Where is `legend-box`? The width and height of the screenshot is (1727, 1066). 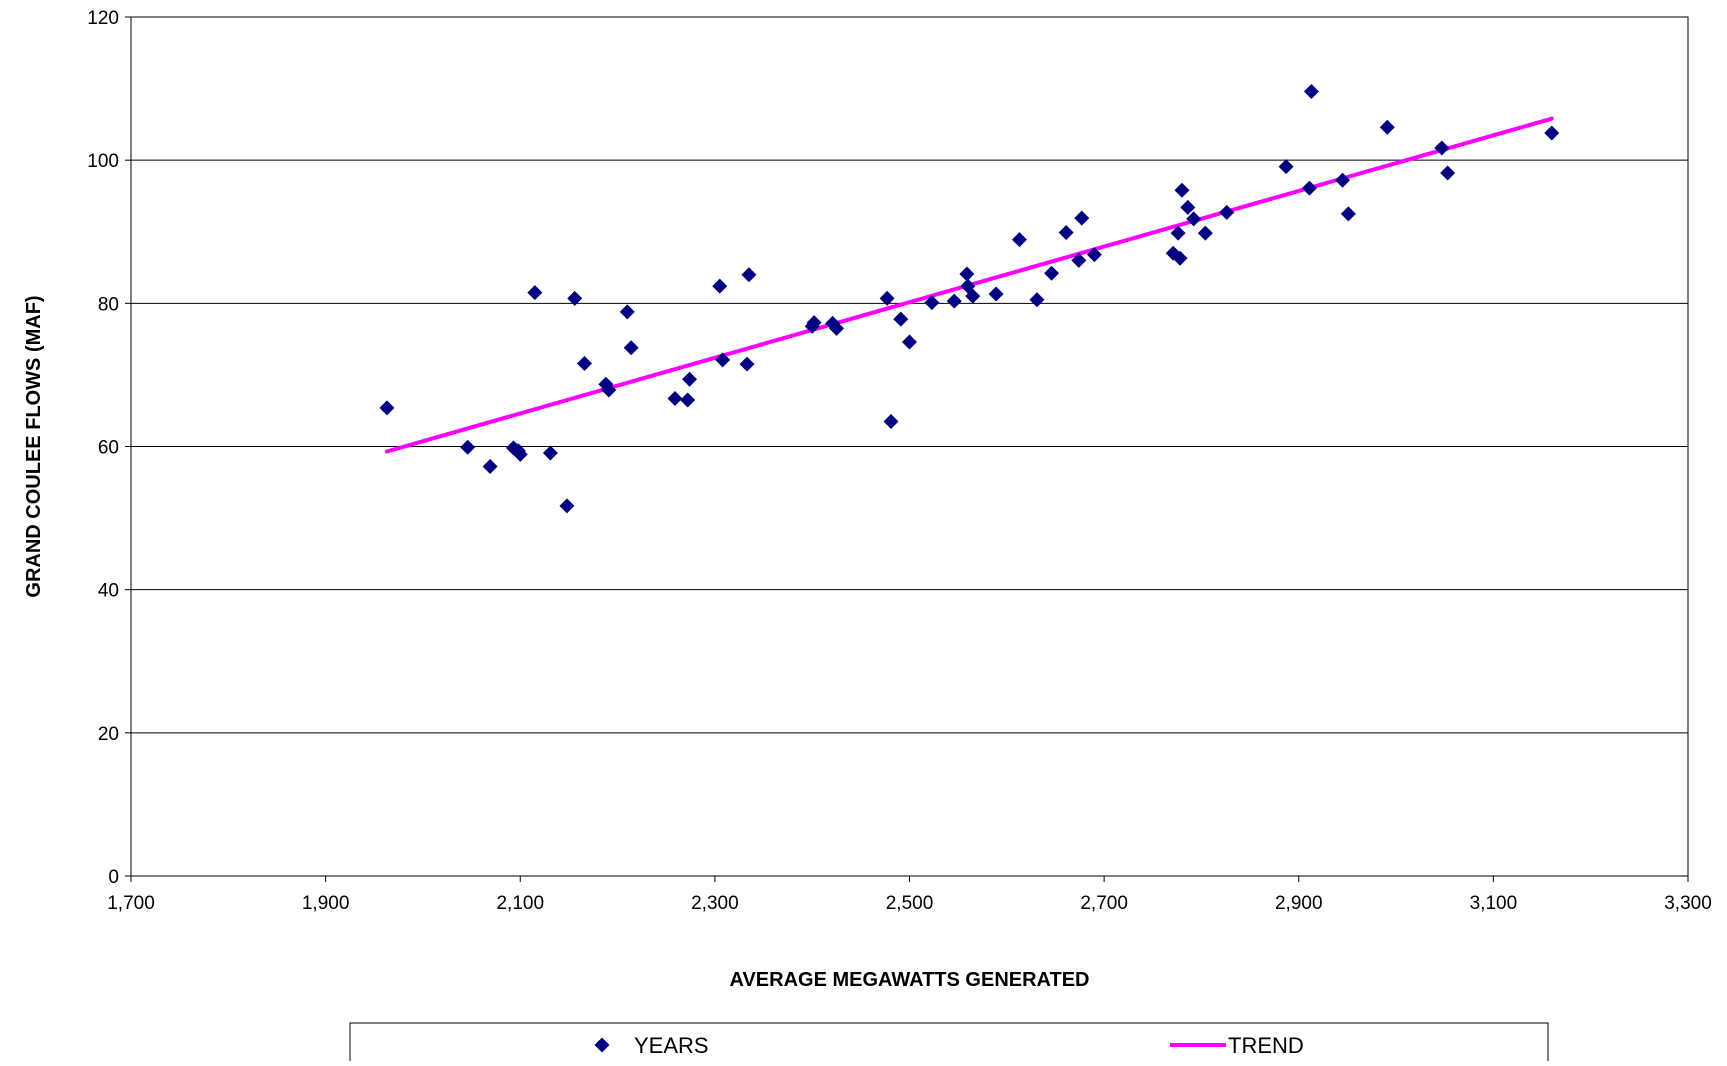
legend-box is located at coordinates (949, 1044).